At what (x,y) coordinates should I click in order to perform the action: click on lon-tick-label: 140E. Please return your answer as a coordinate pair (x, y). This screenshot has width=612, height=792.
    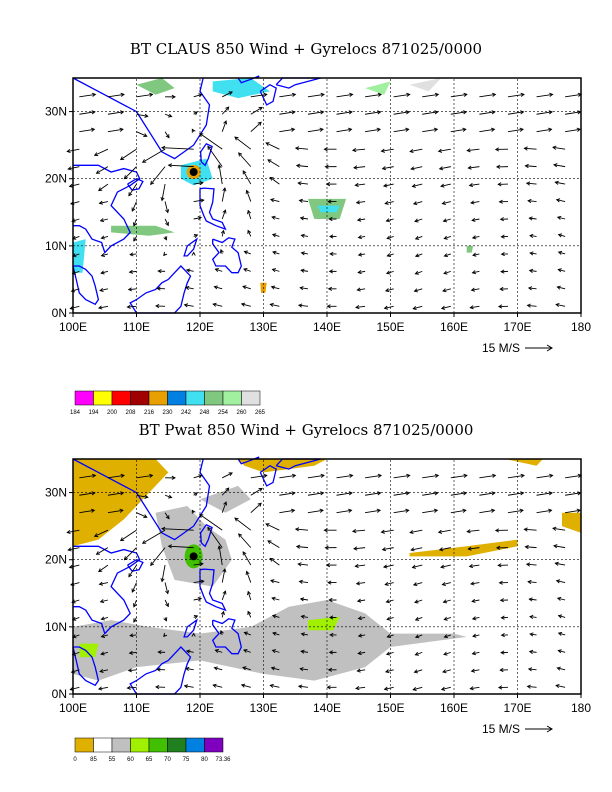
    Looking at the image, I should click on (327, 708).